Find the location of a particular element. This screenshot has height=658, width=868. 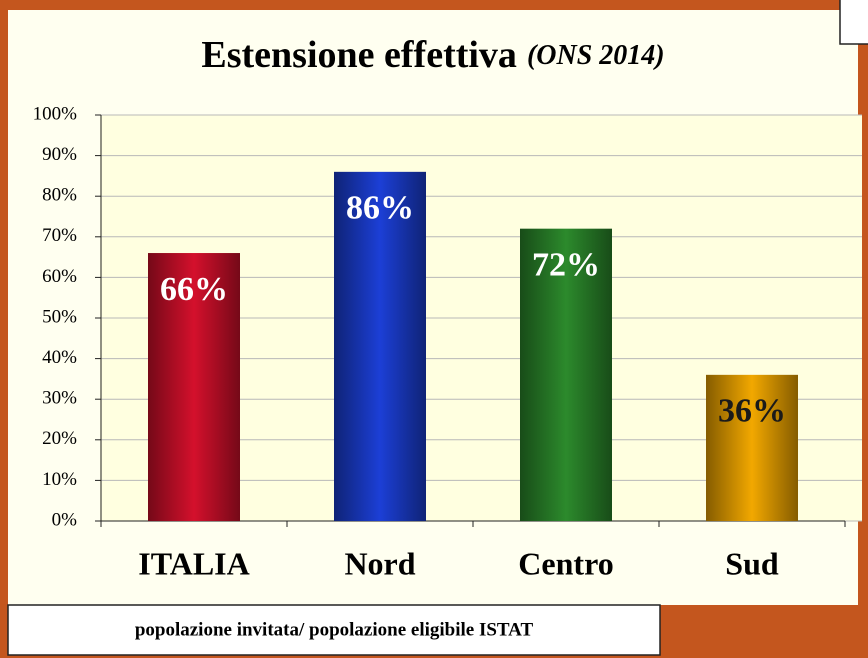

data-label: 72% is located at coordinates (566, 264).